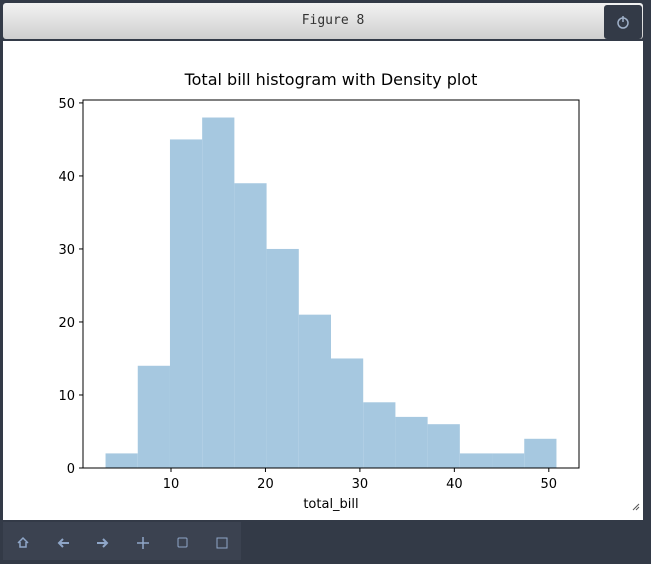 Image resolution: width=651 pixels, height=564 pixels. I want to click on x-tick-label: 10, so click(171, 484).